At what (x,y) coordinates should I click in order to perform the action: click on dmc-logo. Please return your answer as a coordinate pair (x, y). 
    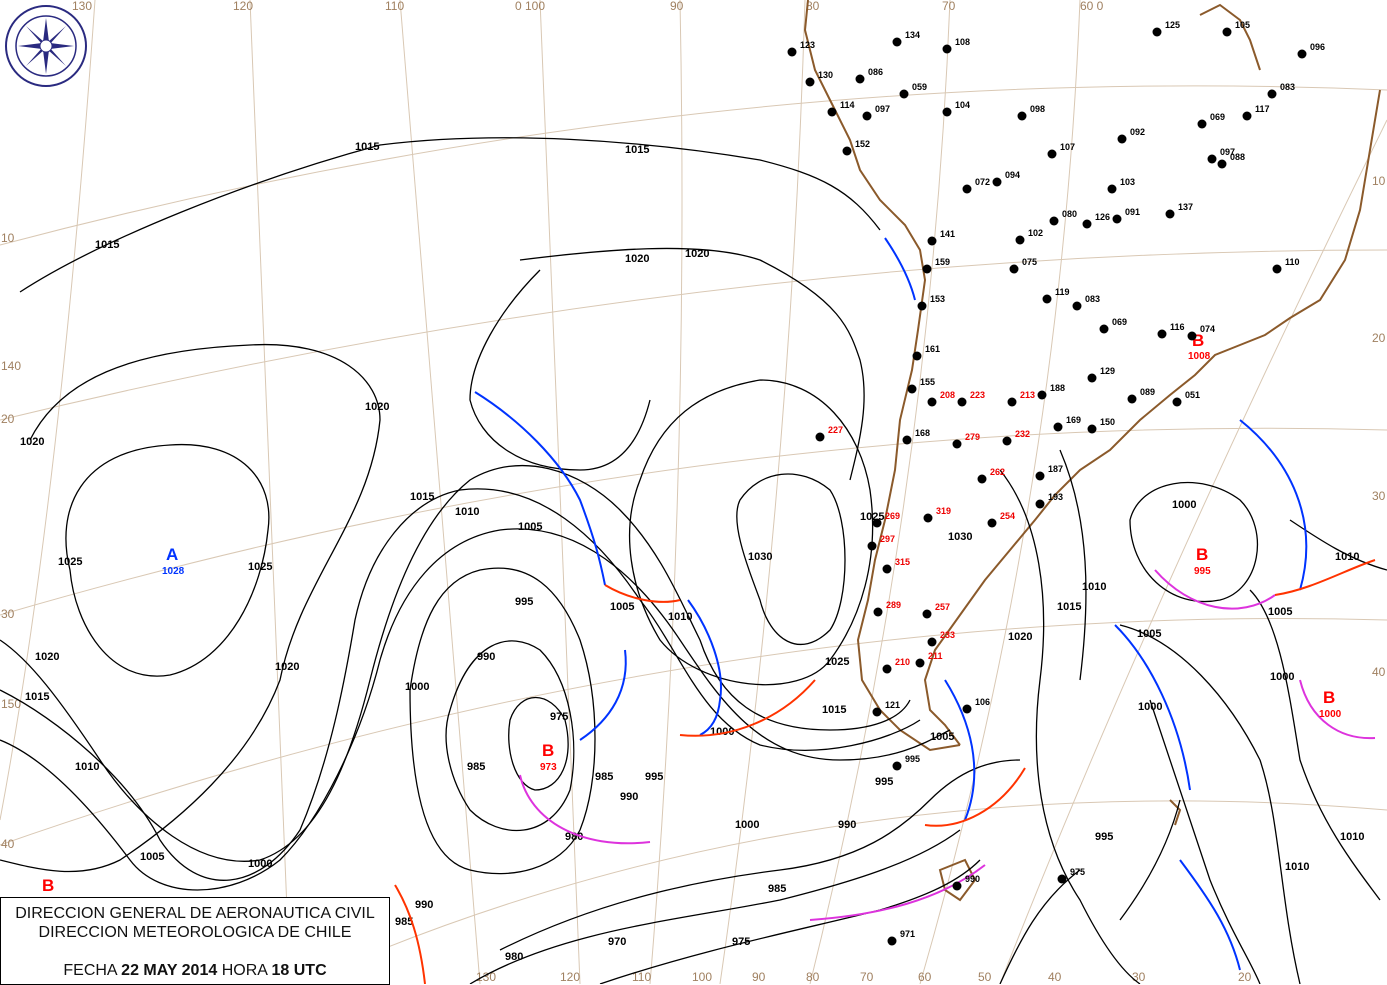
    Looking at the image, I should click on (46, 48).